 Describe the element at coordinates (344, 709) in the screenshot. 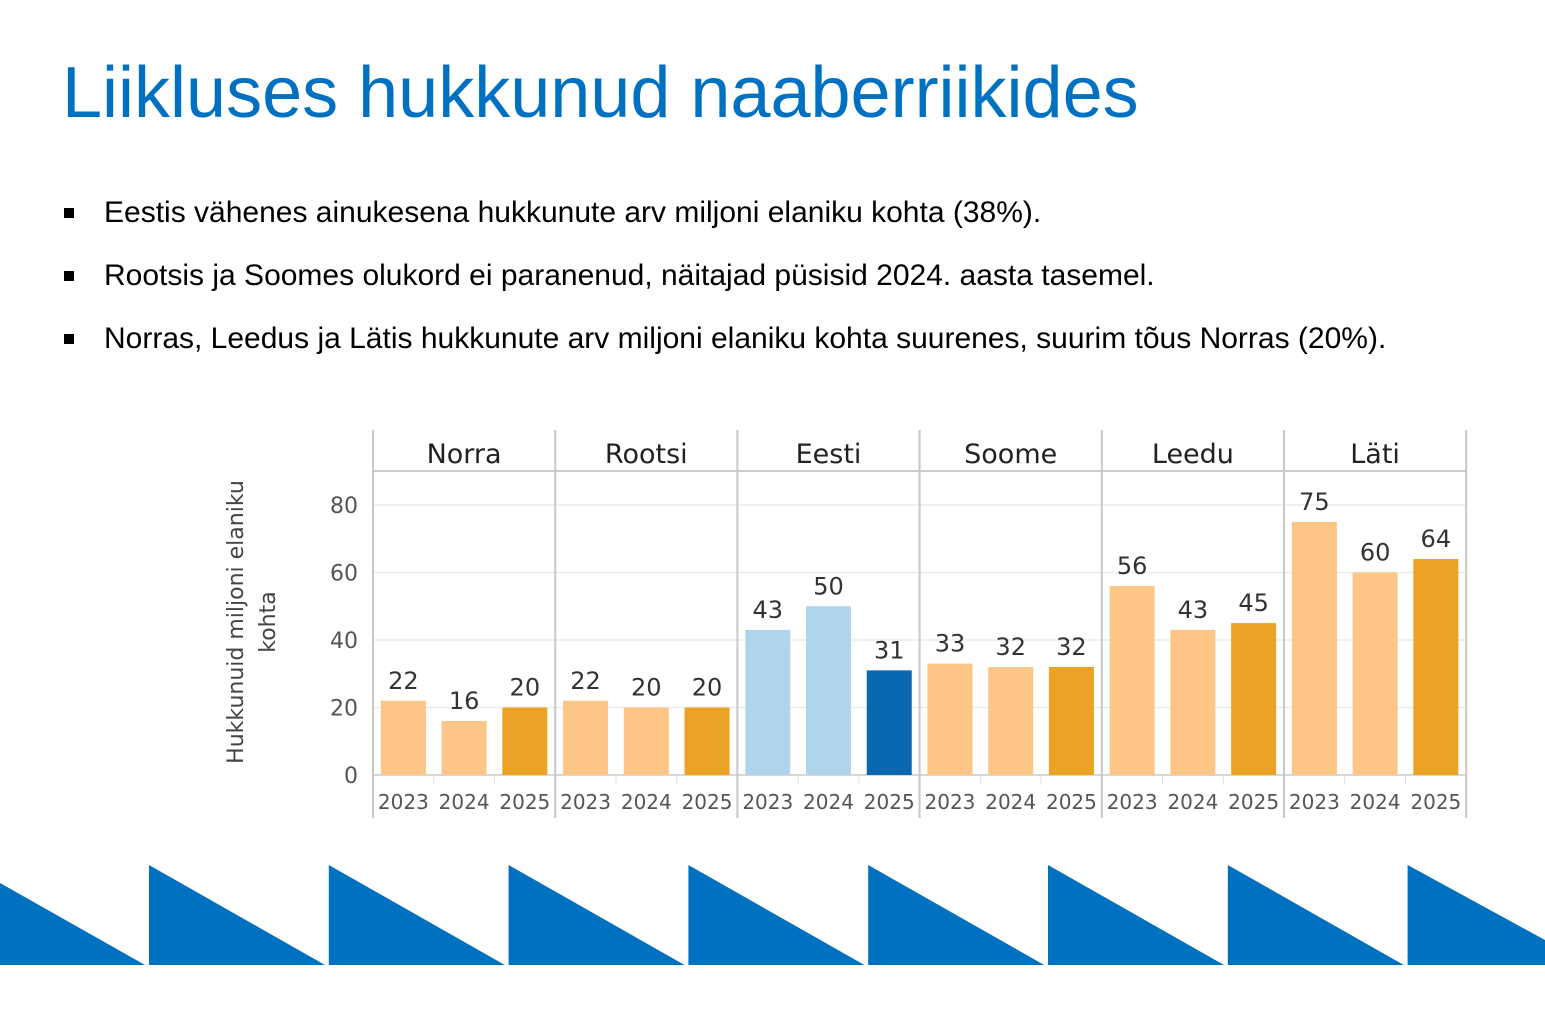

I see `y-tick-label: 20` at that location.